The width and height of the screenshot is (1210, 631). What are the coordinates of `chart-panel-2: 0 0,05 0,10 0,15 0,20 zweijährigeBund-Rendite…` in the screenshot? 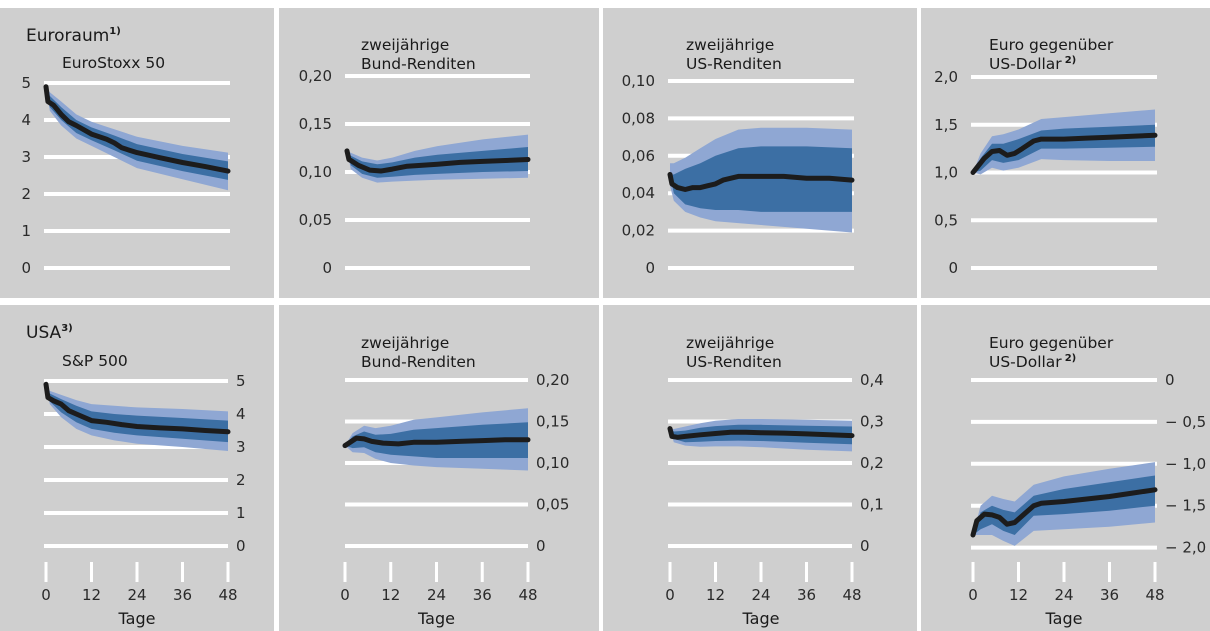 It's located at (415, 156).